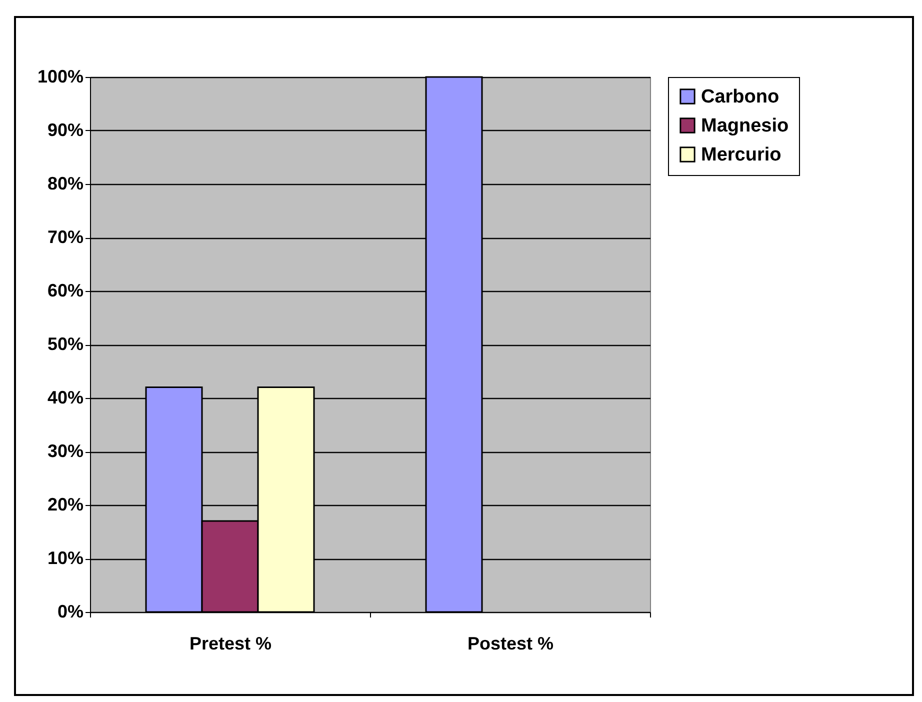 The image size is (922, 702). What do you see at coordinates (741, 155) in the screenshot?
I see `legend-label: Mercurio` at bounding box center [741, 155].